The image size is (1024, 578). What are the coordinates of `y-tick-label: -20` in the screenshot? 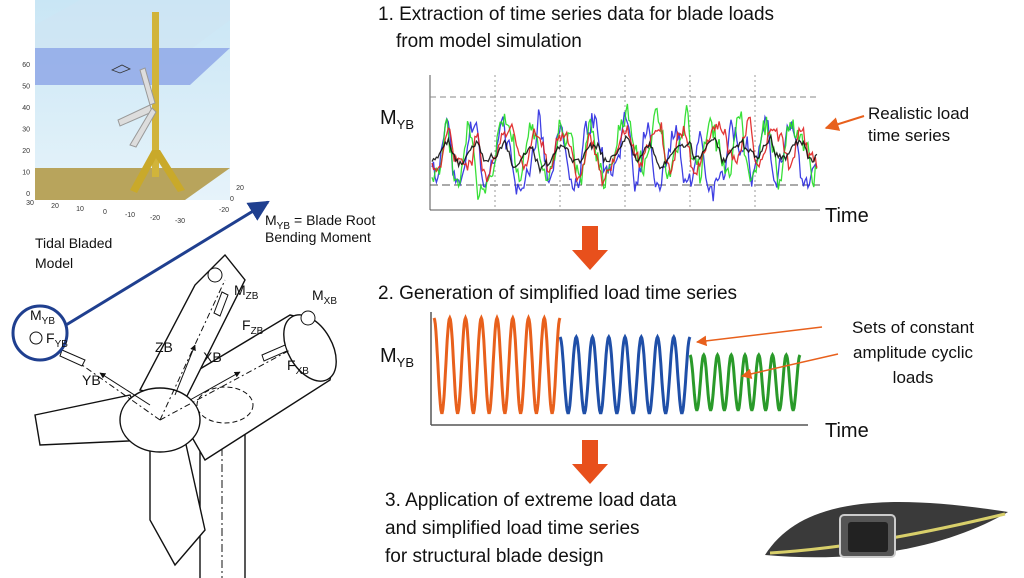 It's located at (224, 210).